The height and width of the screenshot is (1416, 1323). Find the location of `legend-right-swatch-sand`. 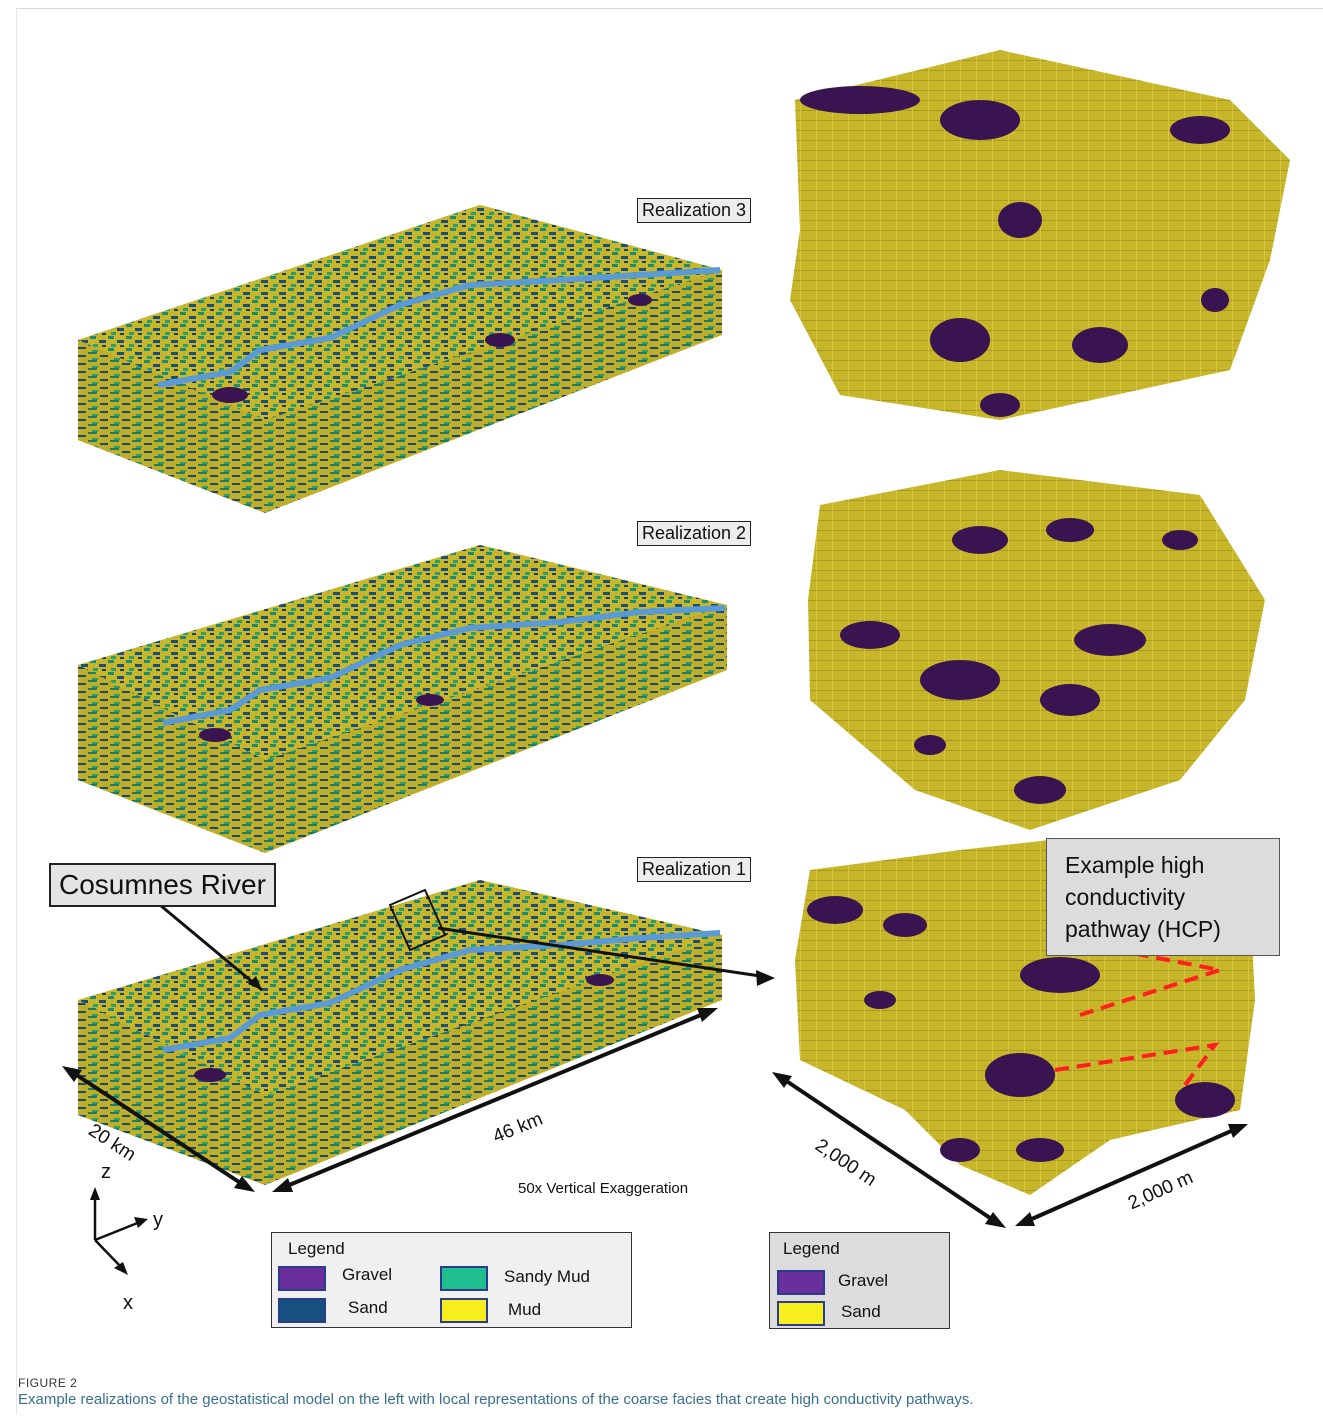

legend-right-swatch-sand is located at coordinates (801, 1313).